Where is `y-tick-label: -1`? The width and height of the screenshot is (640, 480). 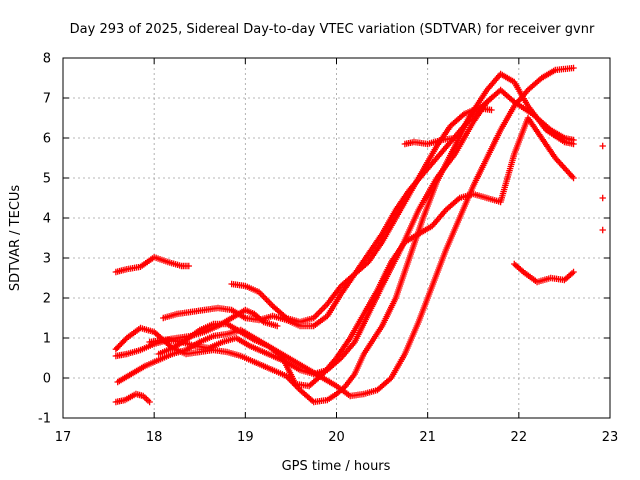 y-tick-label: -1 is located at coordinates (44, 419).